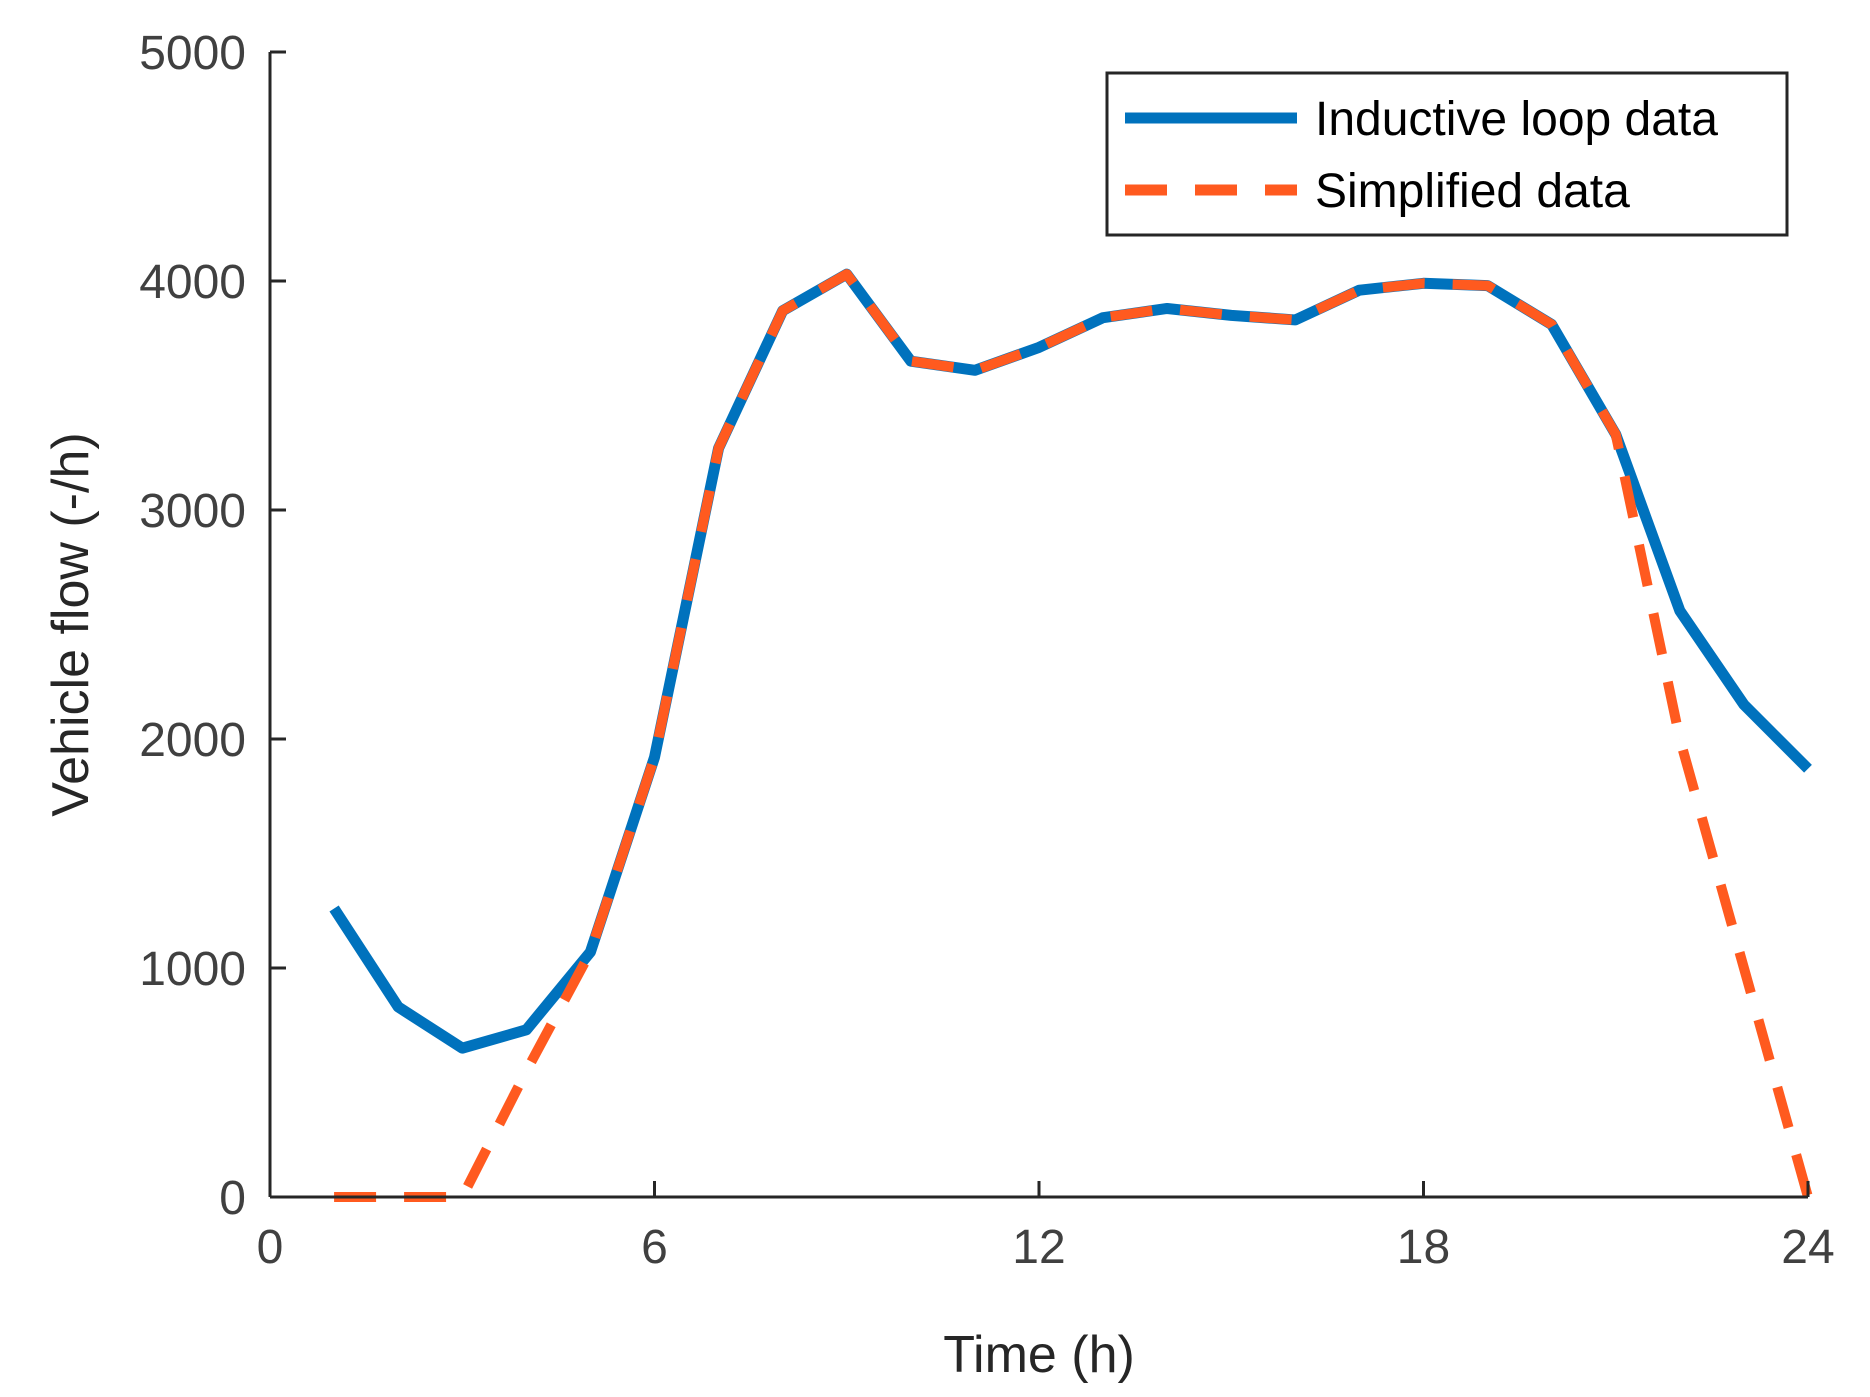  I want to click on x-tick-label: 18, so click(1423, 1247).